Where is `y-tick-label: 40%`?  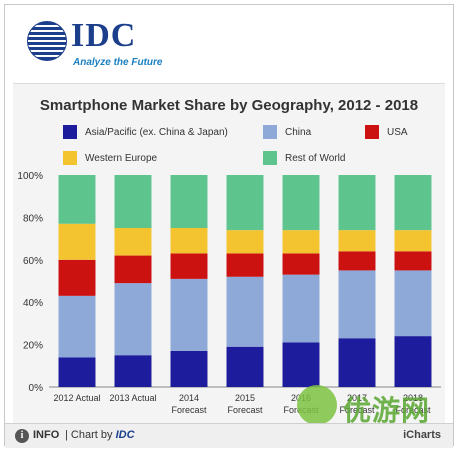 y-tick-label: 40% is located at coordinates (33, 303).